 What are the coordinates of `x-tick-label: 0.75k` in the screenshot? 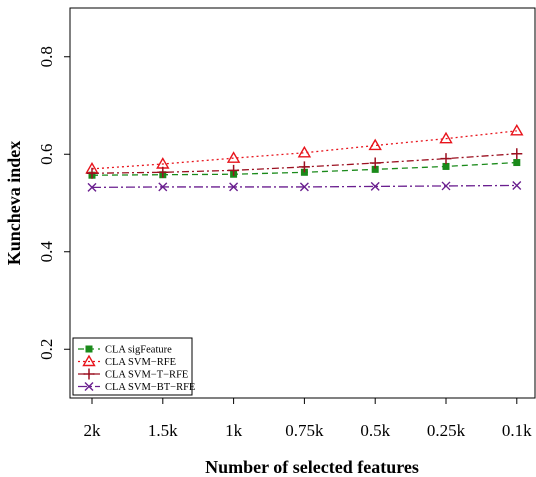 It's located at (304, 430).